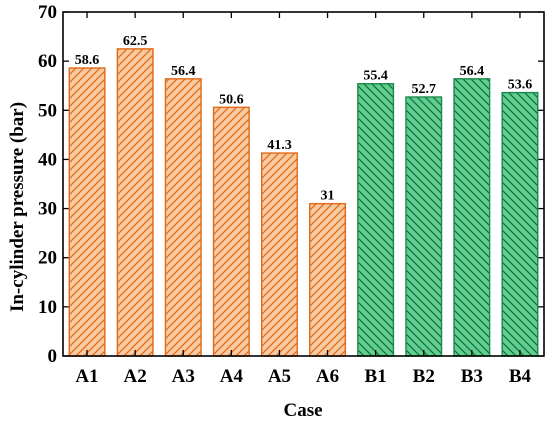  I want to click on y-tick-label: 60, so click(47, 61).